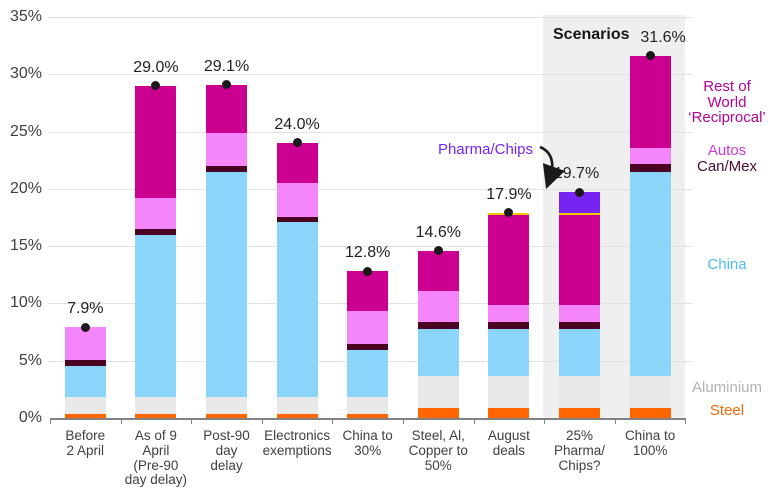 The image size is (768, 493). Describe the element at coordinates (579, 202) in the screenshot. I see `segment-pharma-chips` at that location.